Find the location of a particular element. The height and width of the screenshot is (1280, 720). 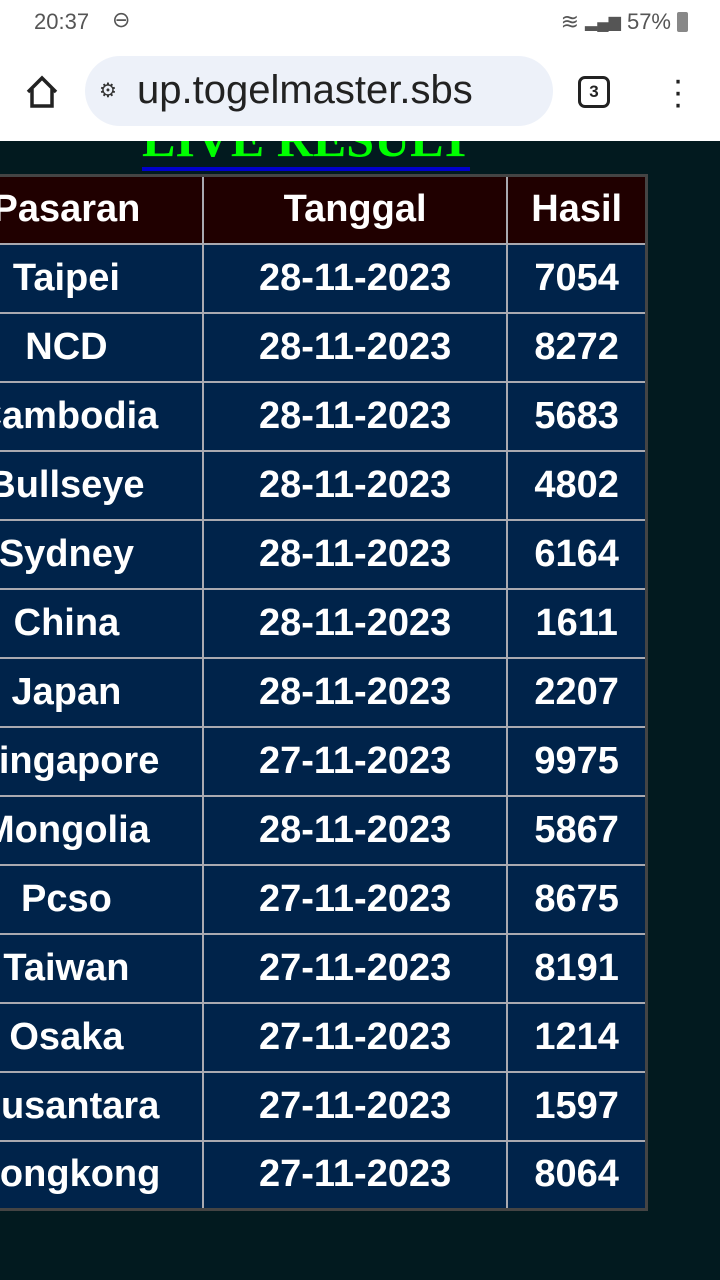

battery-level: 57% is located at coordinates (648, 21).